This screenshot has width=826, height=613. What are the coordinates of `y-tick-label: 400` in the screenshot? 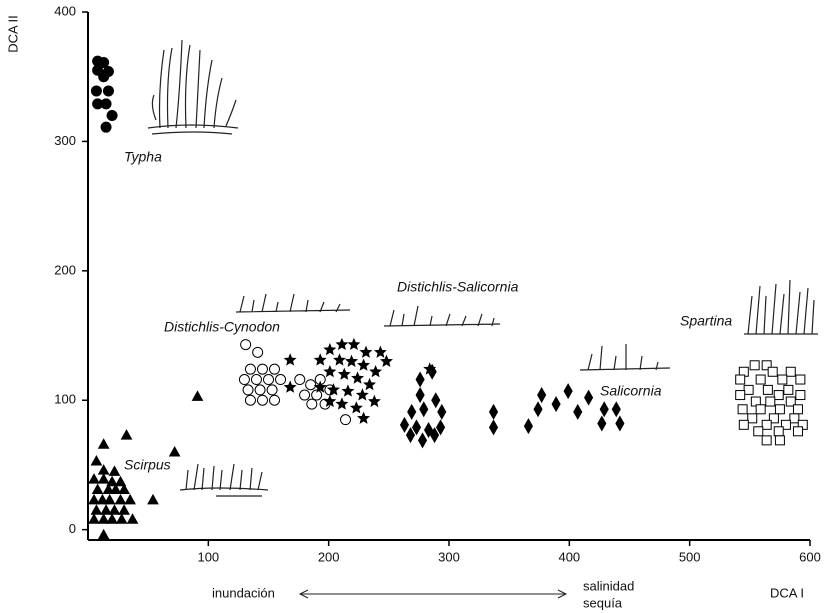 It's located at (65, 10).